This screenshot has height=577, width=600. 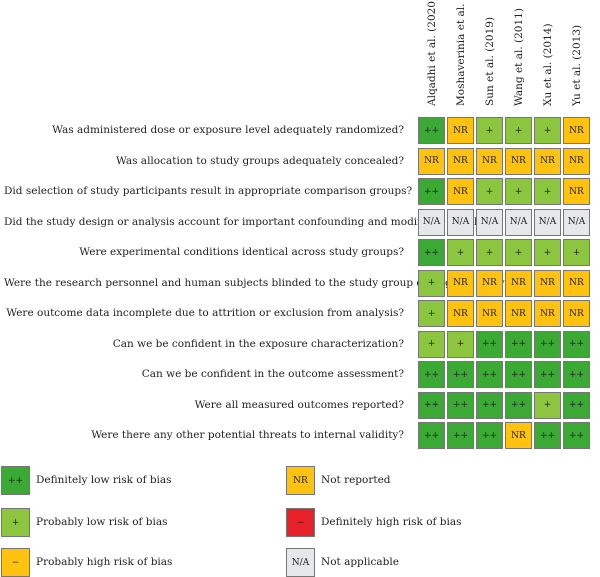 I want to click on legend-label: Probably high risk of bias, so click(x=104, y=562).